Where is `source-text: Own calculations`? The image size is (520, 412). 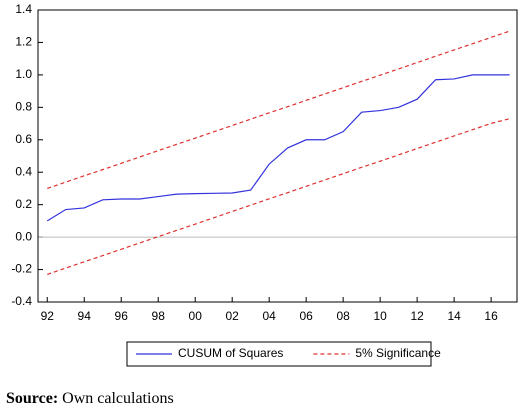
source-text: Own calculations is located at coordinates (118, 398).